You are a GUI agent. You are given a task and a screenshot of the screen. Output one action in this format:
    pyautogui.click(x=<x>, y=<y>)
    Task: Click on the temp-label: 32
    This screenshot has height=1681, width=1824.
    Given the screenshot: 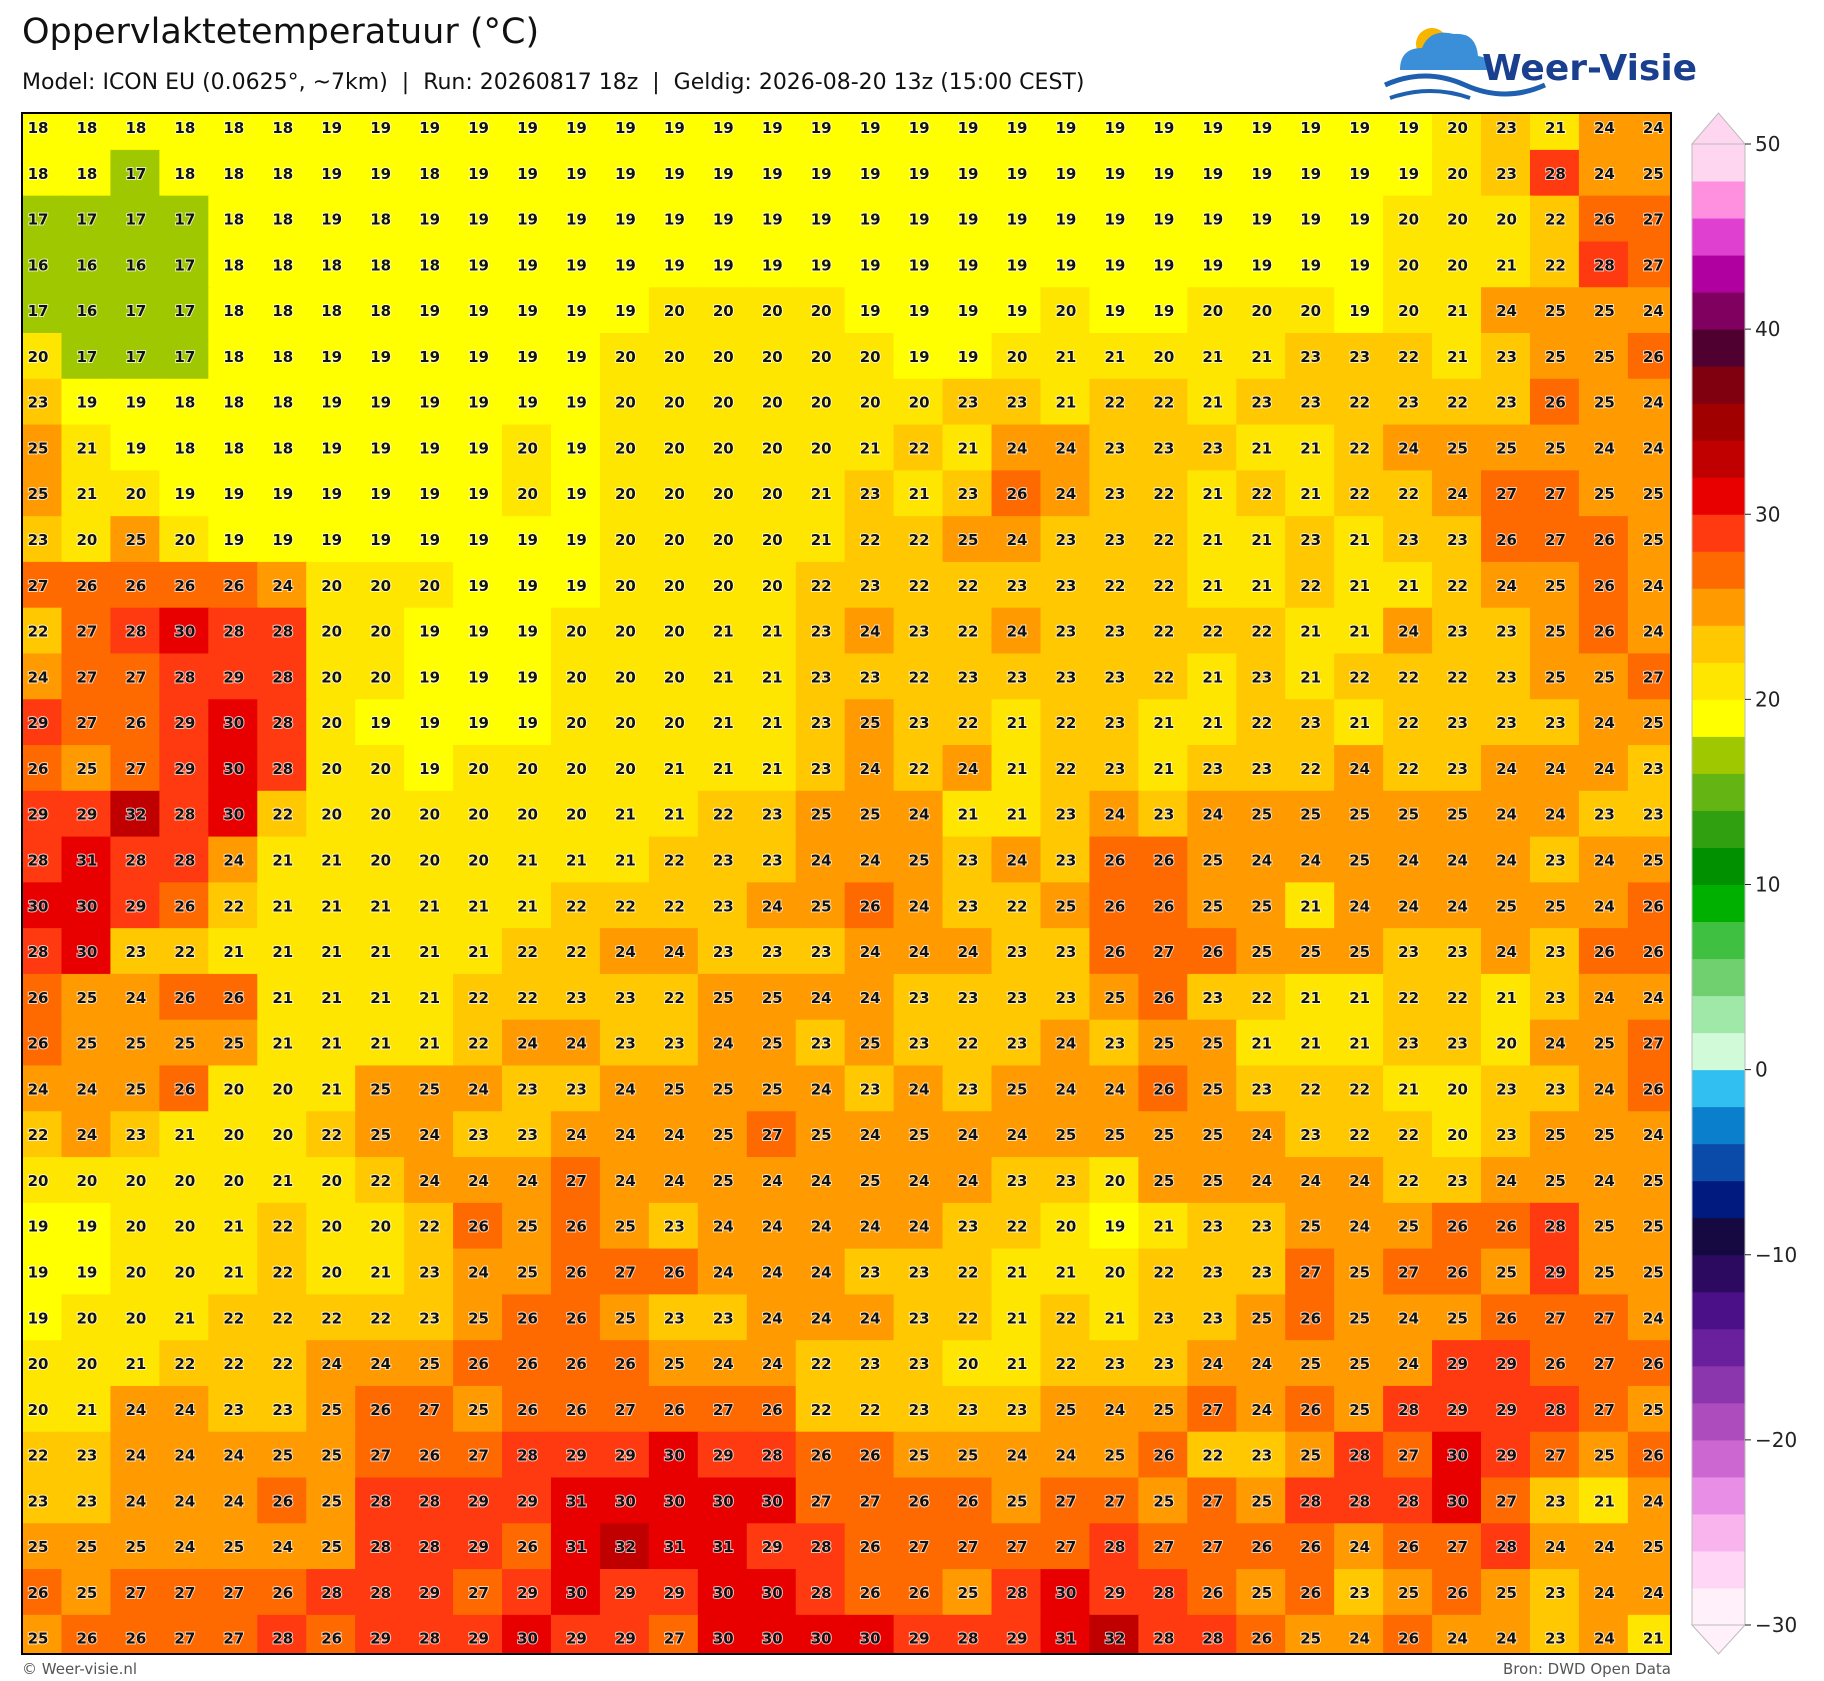 What is the action you would take?
    pyautogui.click(x=135, y=815)
    